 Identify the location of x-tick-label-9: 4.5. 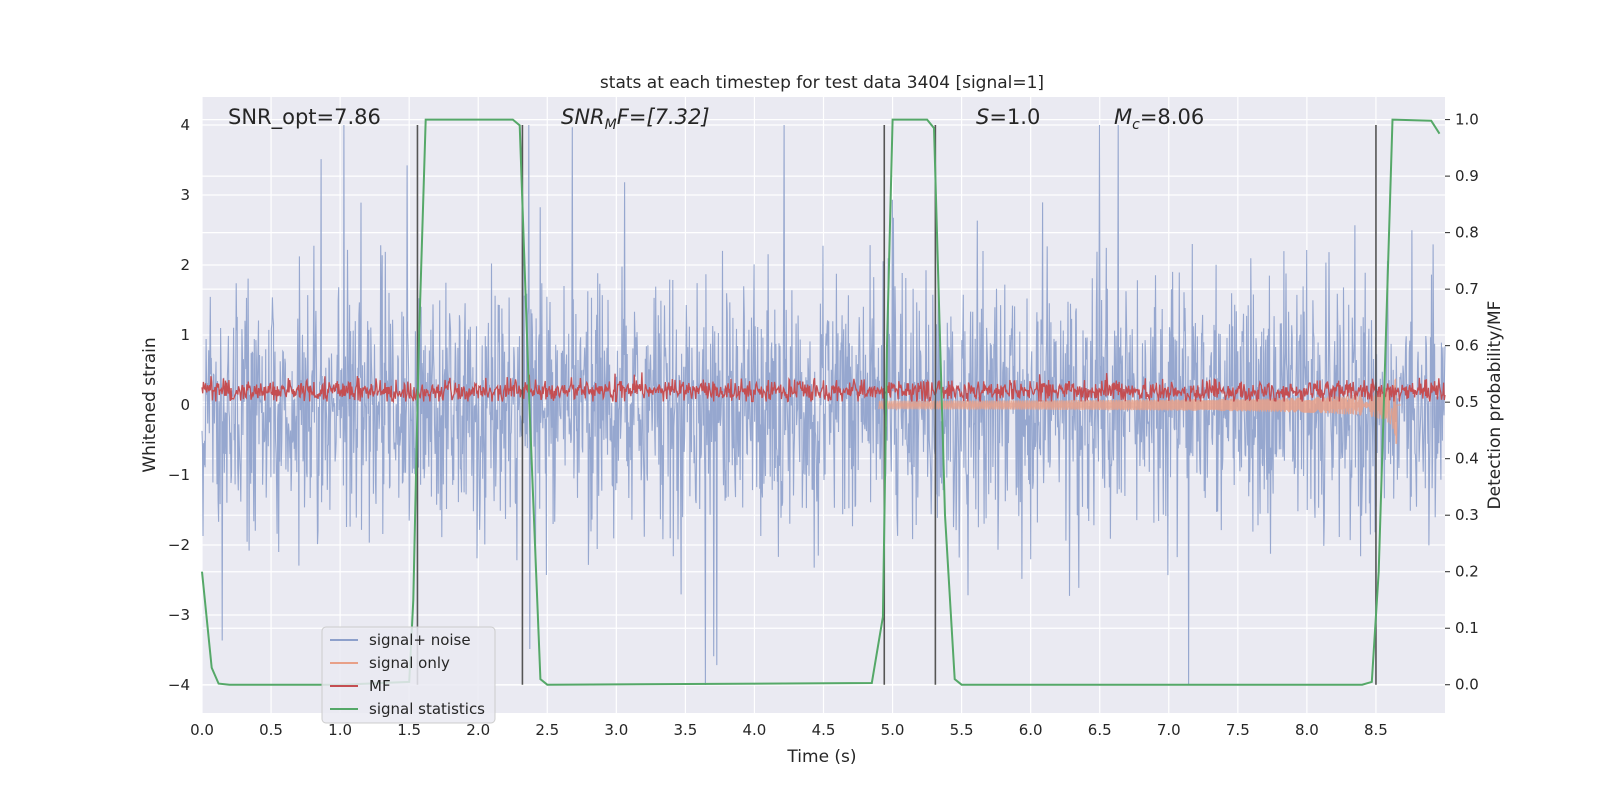
(824, 730).